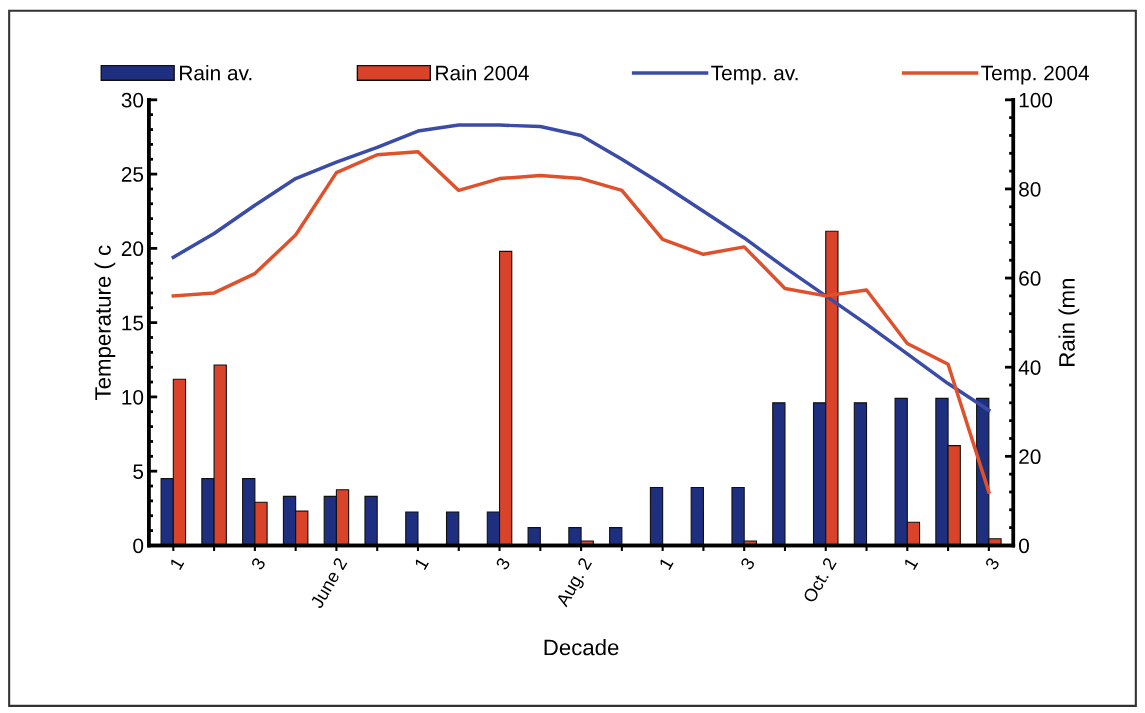  I want to click on y2-tick-label: 80, so click(1030, 189).